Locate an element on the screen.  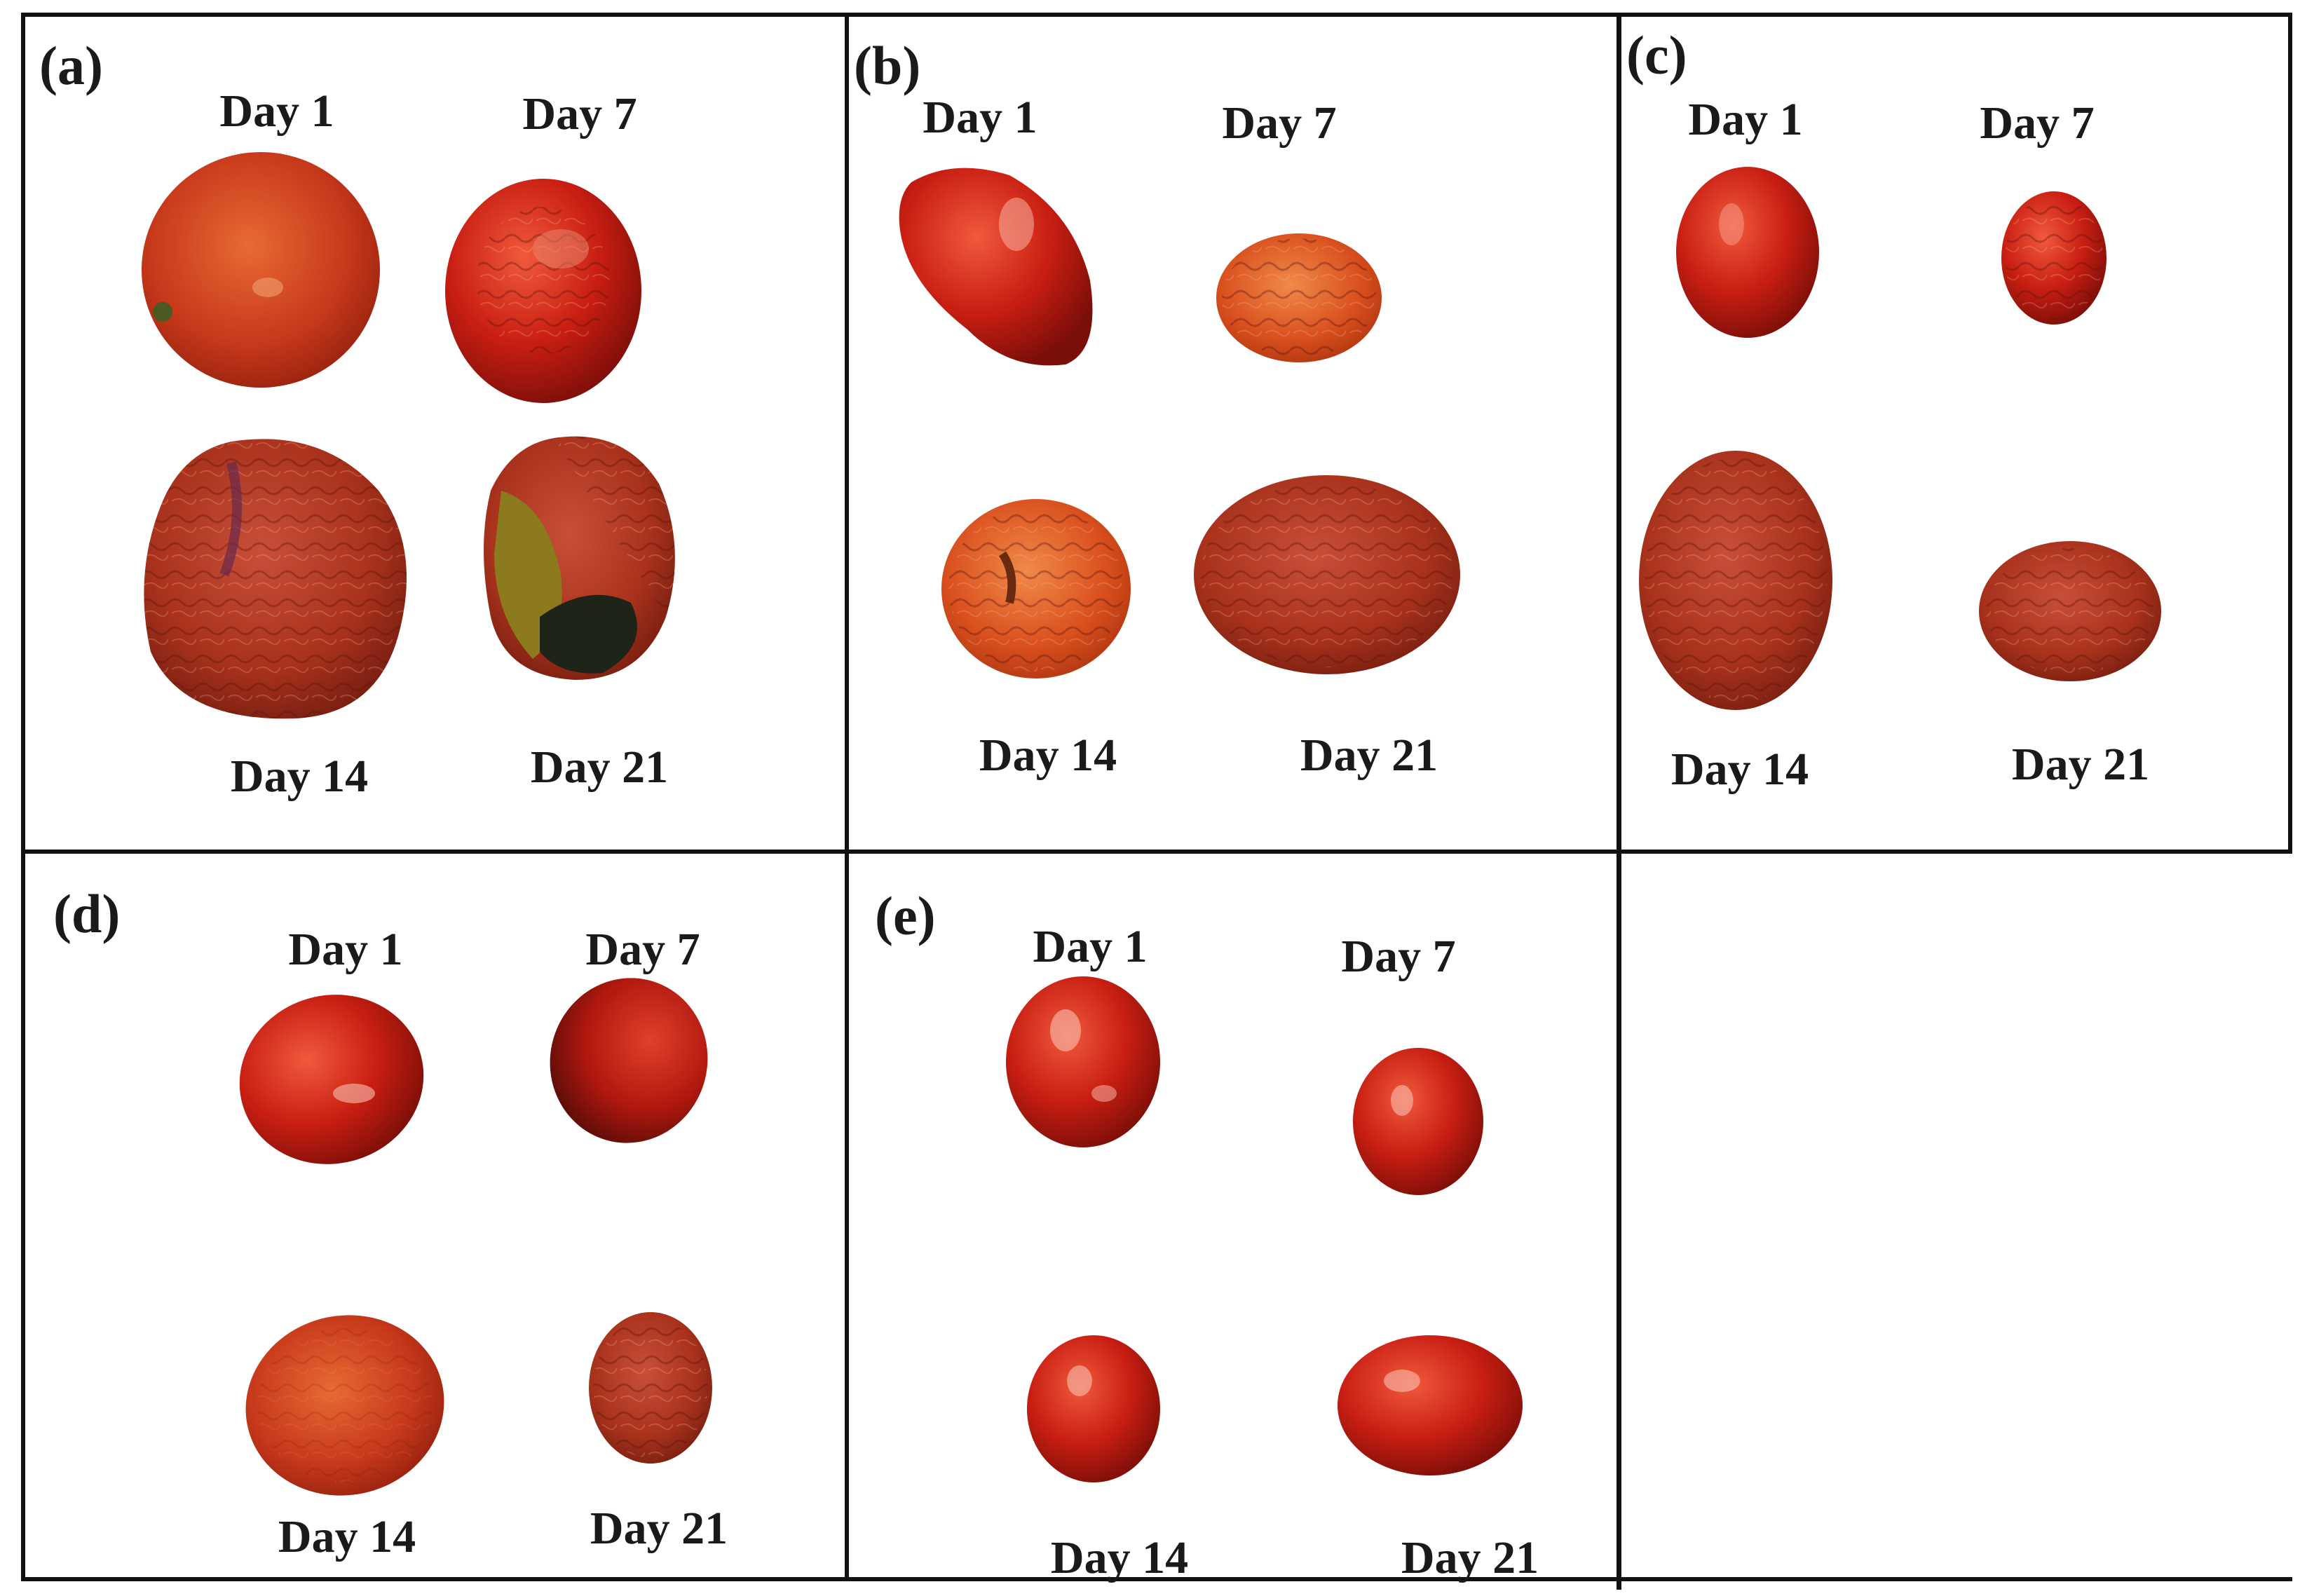
day-label-a-1: Day 1 is located at coordinates (276, 111).